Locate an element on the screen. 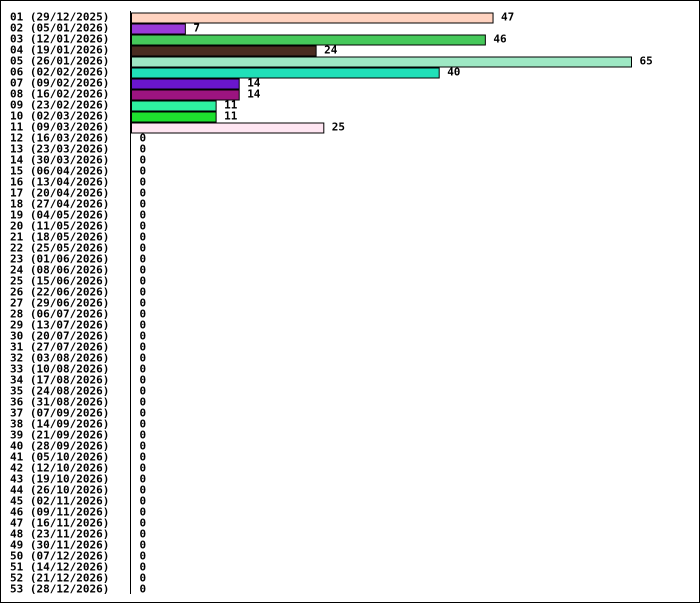 Image resolution: width=700 pixels, height=603 pixels. category-label: 13 (23/03/2026) is located at coordinates (59, 149).